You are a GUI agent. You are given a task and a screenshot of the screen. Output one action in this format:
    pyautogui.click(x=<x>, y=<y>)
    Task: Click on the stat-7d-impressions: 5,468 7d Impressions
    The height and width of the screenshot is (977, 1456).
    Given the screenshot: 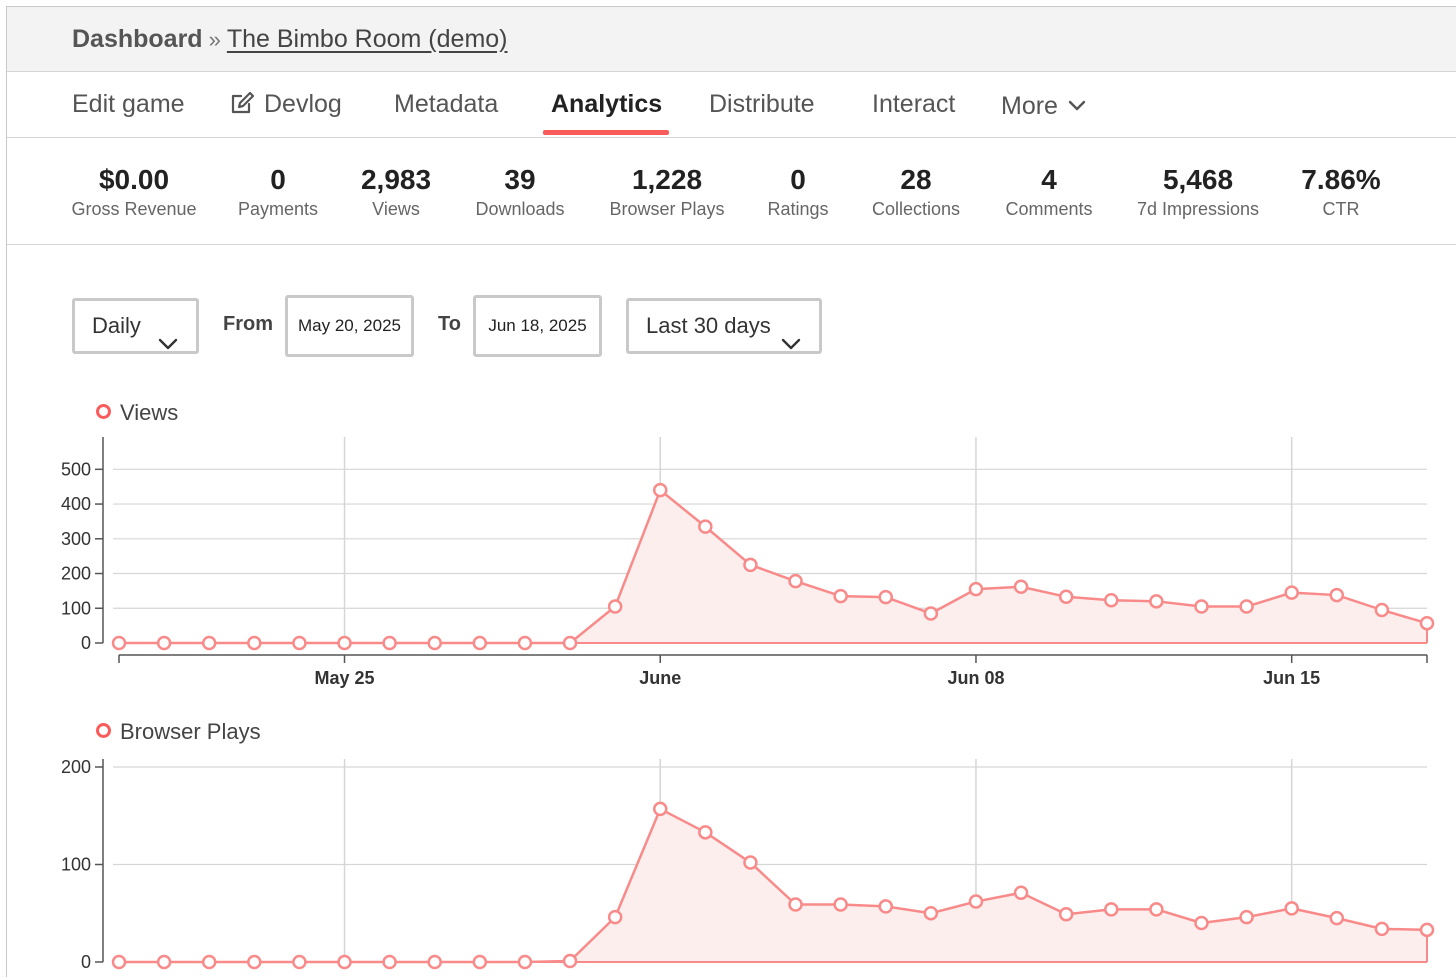 What is the action you would take?
    pyautogui.click(x=1198, y=192)
    